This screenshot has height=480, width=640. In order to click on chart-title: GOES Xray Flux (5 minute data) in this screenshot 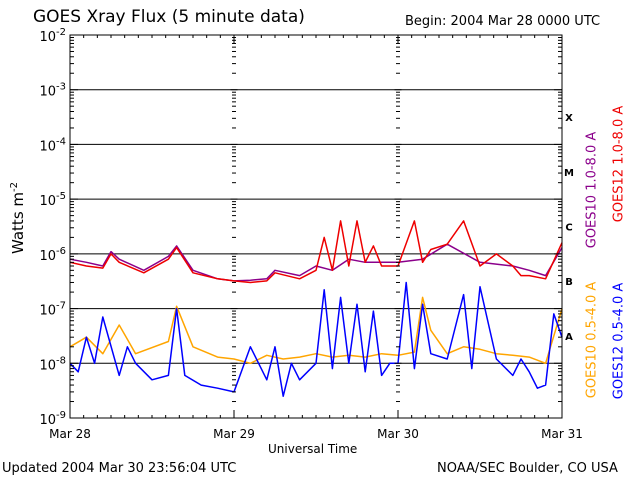, I will do `click(169, 17)`.